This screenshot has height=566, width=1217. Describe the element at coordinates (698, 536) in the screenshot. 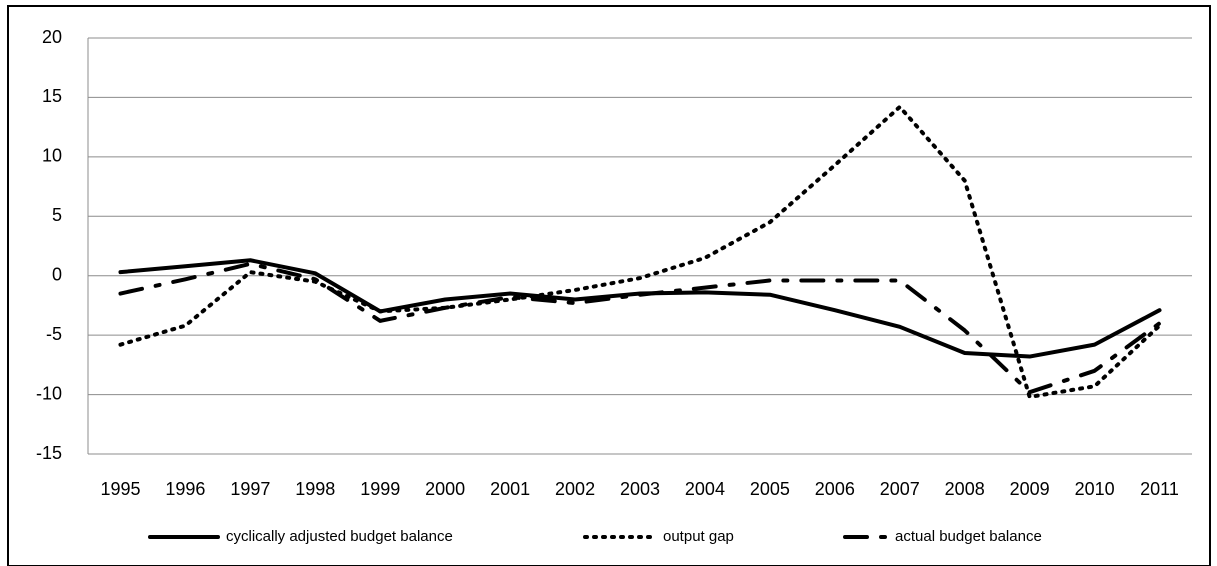

I see `legend-label: output gap` at that location.